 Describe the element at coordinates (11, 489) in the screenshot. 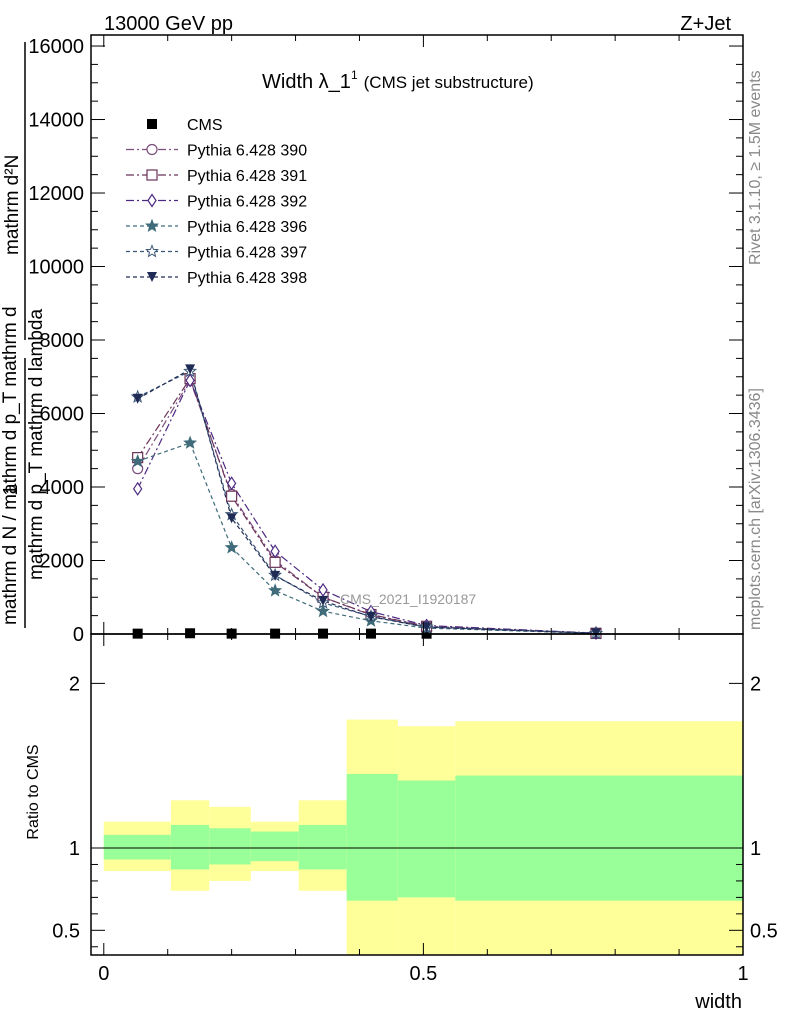

I see `y-label-one: 1` at that location.